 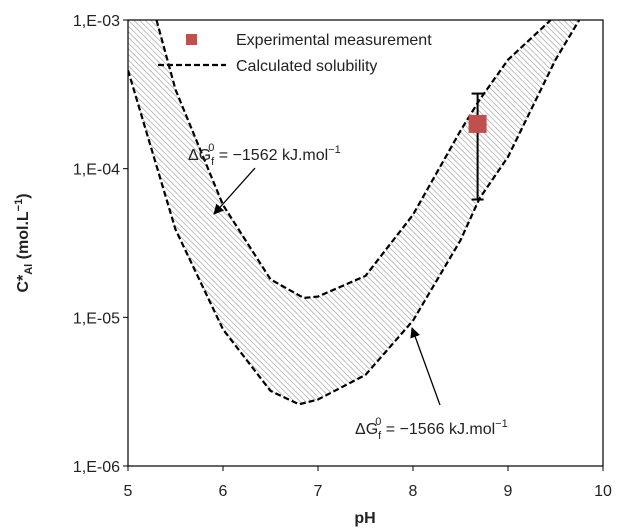 I want to click on x-tick-label: 5, so click(x=128, y=491).